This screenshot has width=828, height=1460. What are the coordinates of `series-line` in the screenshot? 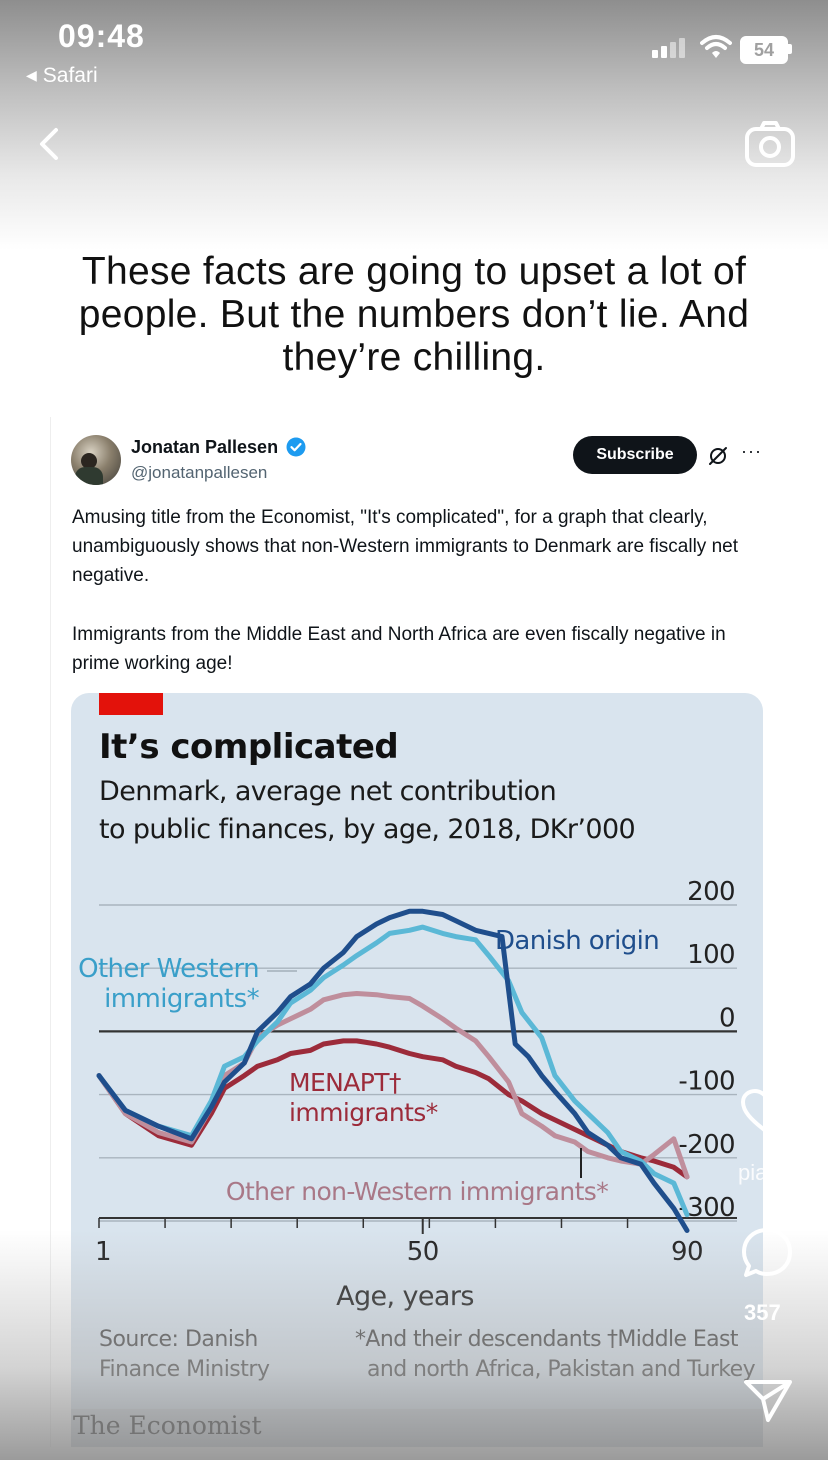 It's located at (393, 1071).